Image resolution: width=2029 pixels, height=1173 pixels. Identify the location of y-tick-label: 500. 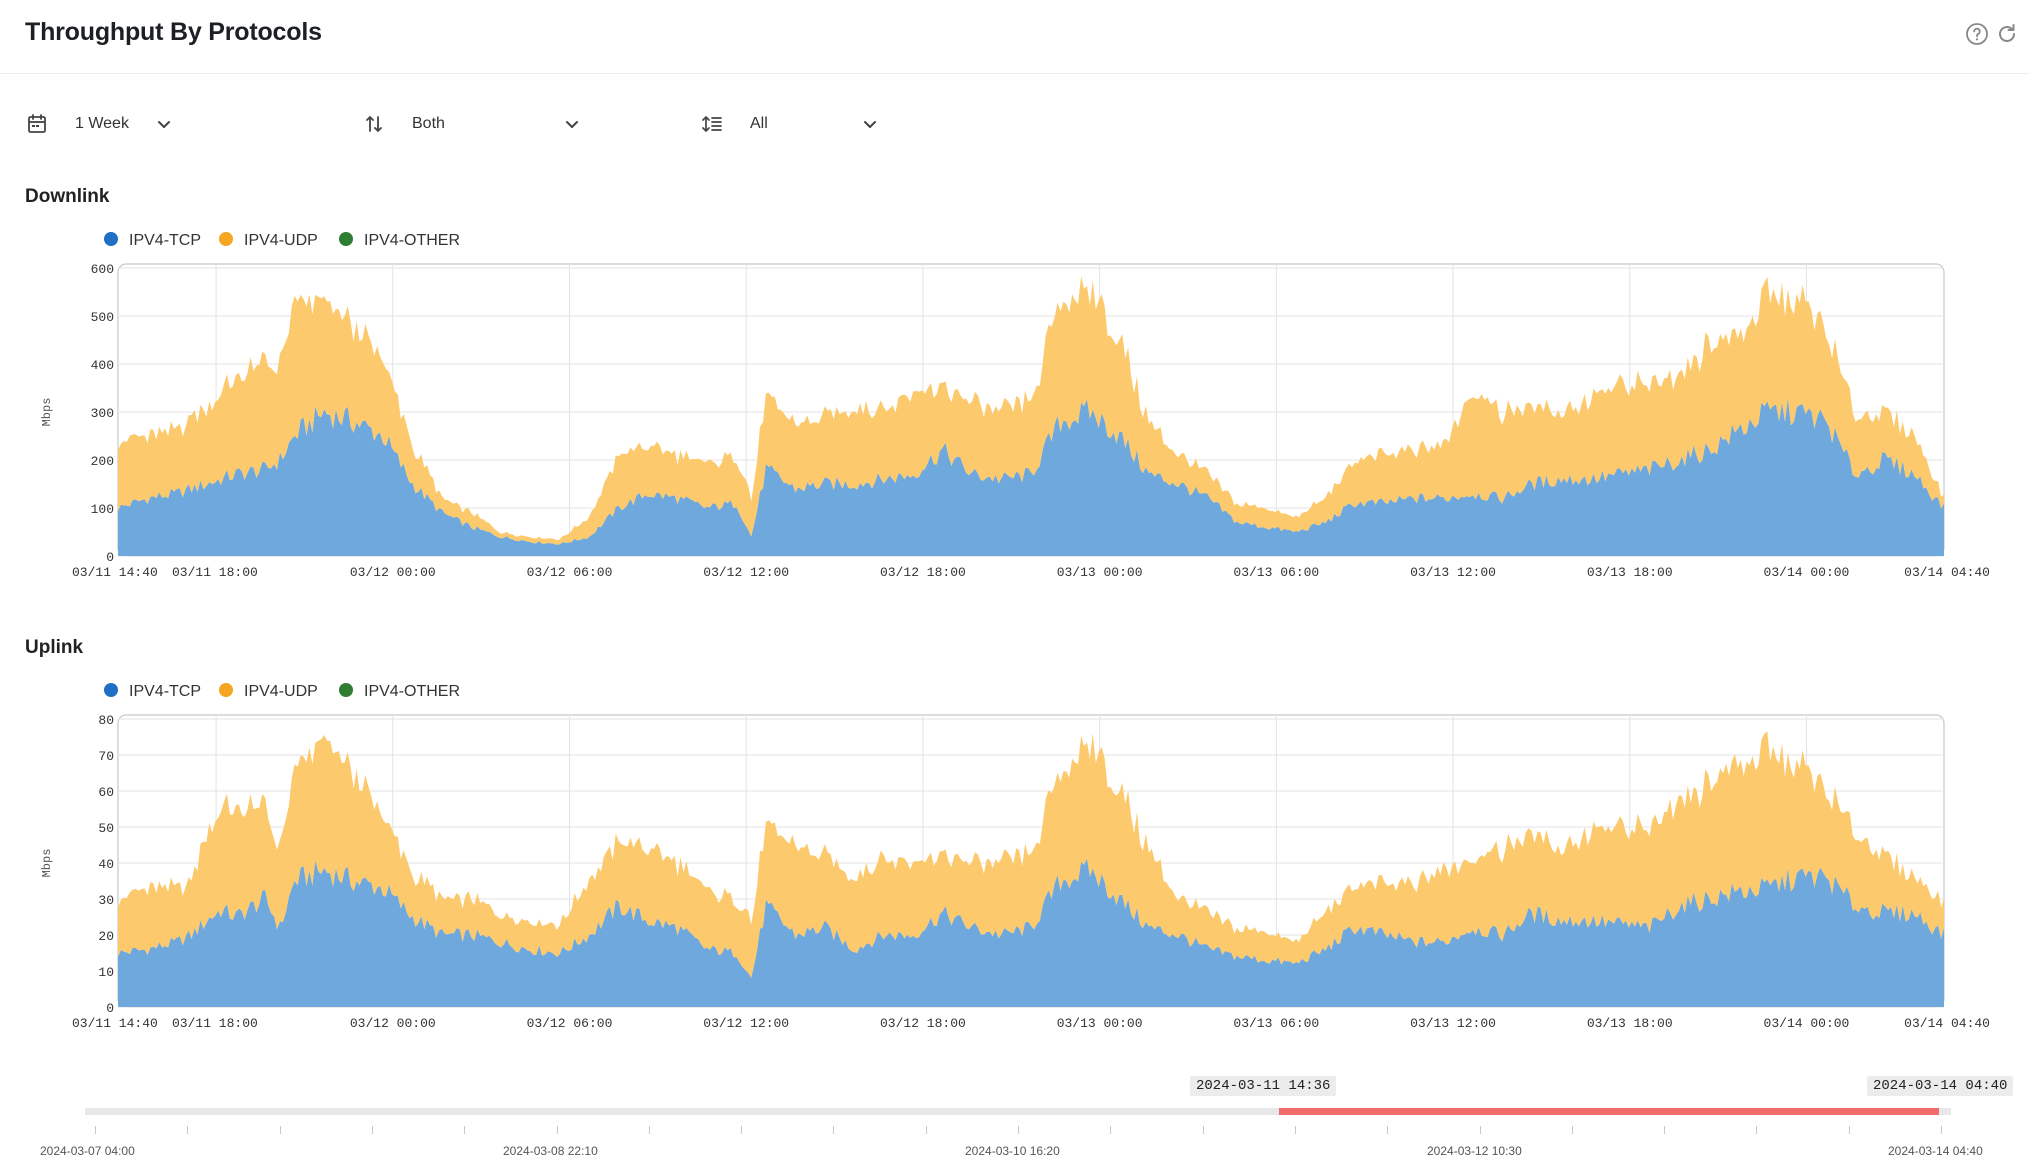
(102, 317).